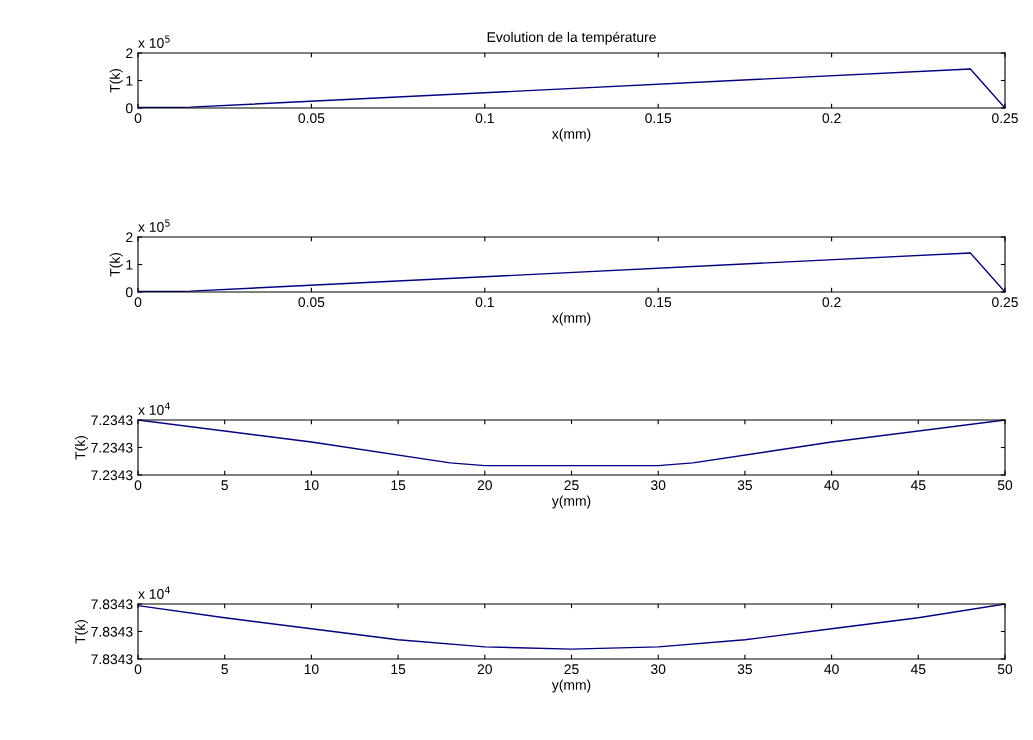 The width and height of the screenshot is (1033, 740). I want to click on chart-title: Evolution de la température, so click(571, 38).